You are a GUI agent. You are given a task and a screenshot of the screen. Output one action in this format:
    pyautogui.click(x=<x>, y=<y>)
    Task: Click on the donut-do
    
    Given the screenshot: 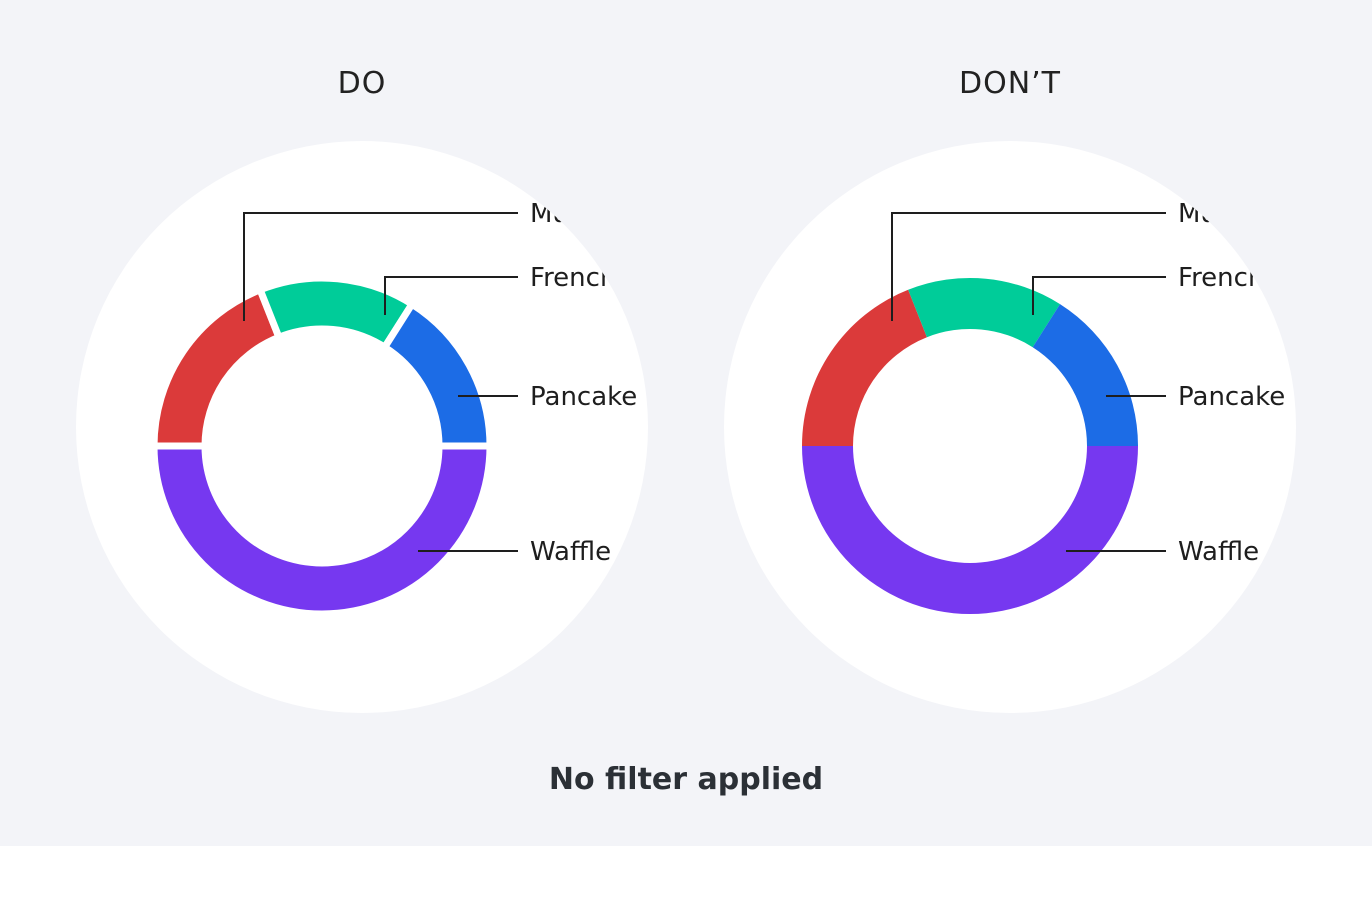 What is the action you would take?
    pyautogui.click(x=322, y=446)
    